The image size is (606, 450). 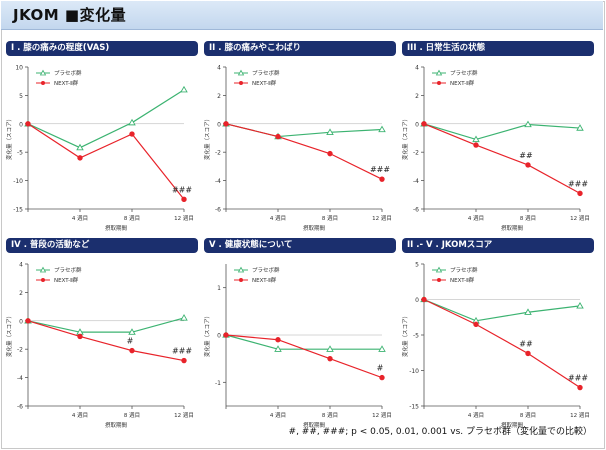 What do you see at coordinates (70, 15) in the screenshot?
I see `page-title: JKOM ■変化量` at bounding box center [70, 15].